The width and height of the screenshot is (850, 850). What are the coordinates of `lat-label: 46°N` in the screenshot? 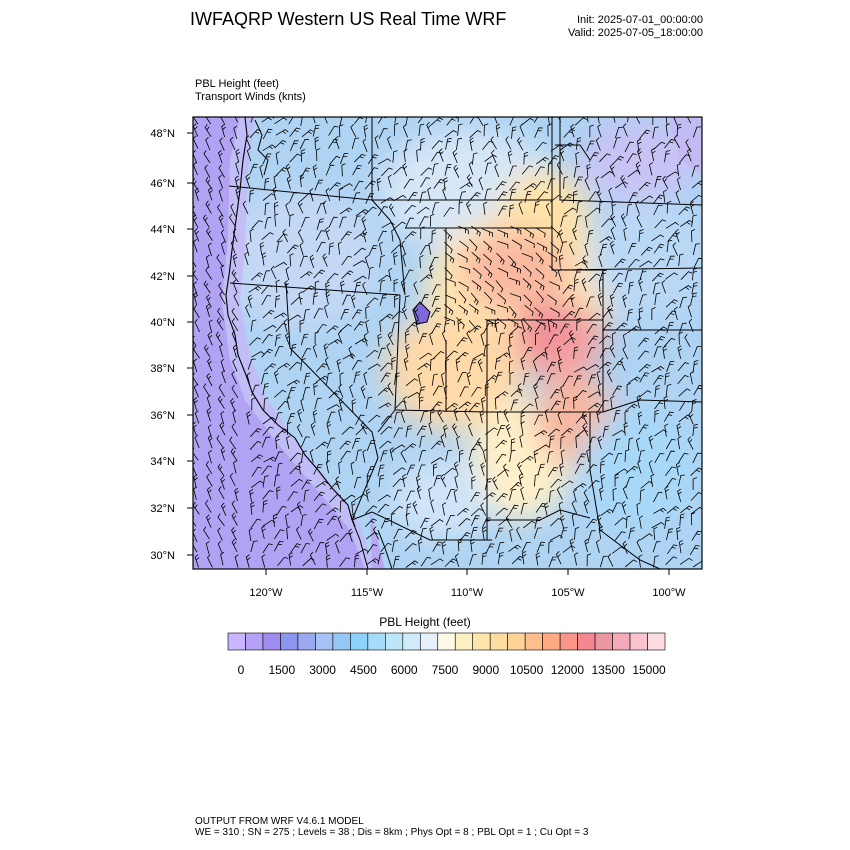 It's located at (162, 184).